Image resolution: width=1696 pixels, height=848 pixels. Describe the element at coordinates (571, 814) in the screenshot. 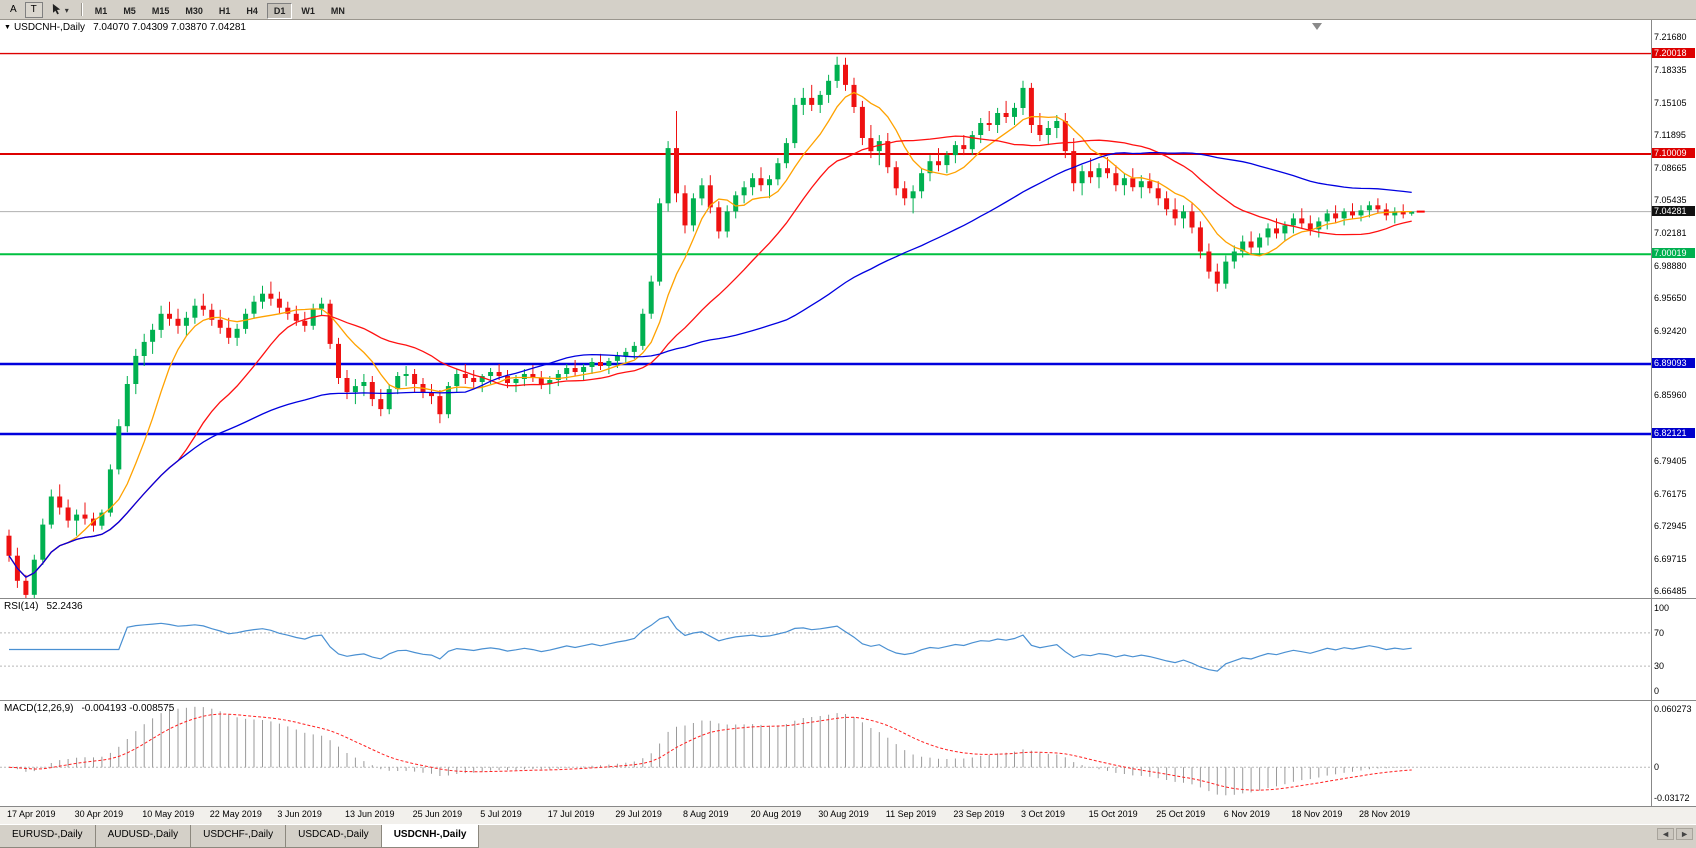

I see `date-label: 17 Jul 2019` at that location.